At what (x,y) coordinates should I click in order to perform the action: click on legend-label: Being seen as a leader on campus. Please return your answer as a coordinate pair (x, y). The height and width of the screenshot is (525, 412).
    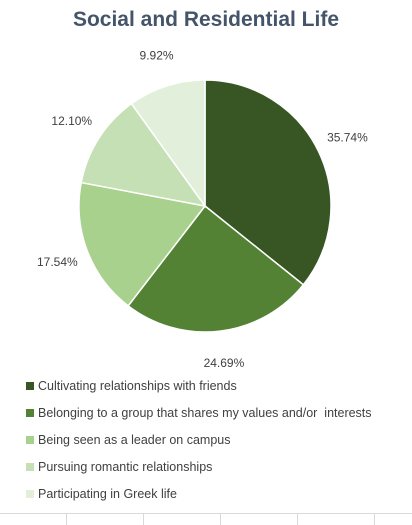
    Looking at the image, I should click on (134, 439).